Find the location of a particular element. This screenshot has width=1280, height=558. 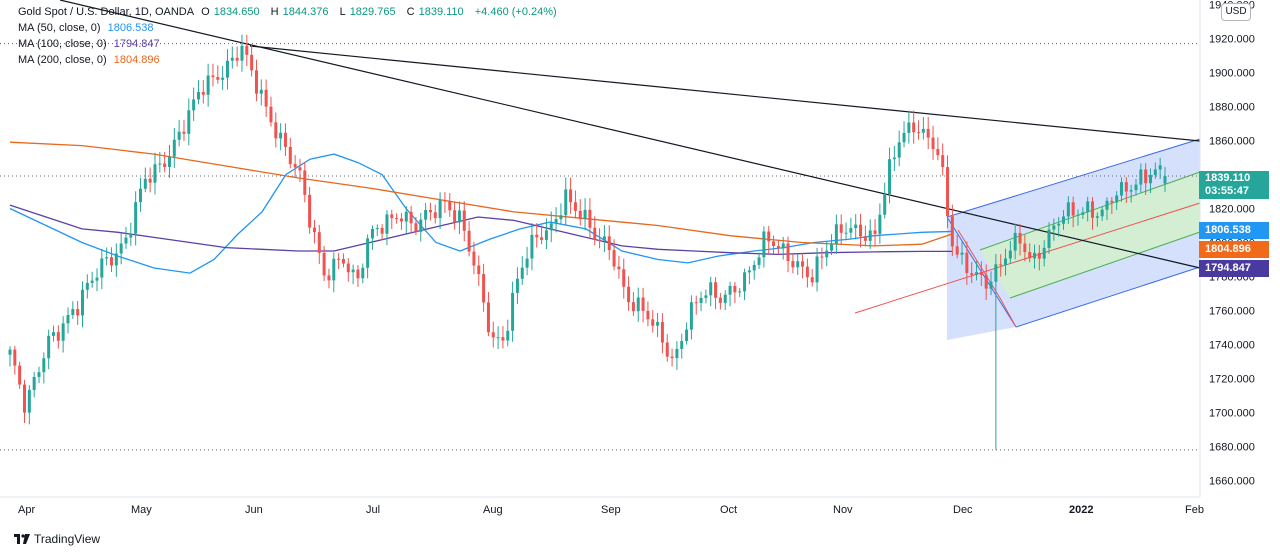

ma50-value: 1806.538 is located at coordinates (130, 28).